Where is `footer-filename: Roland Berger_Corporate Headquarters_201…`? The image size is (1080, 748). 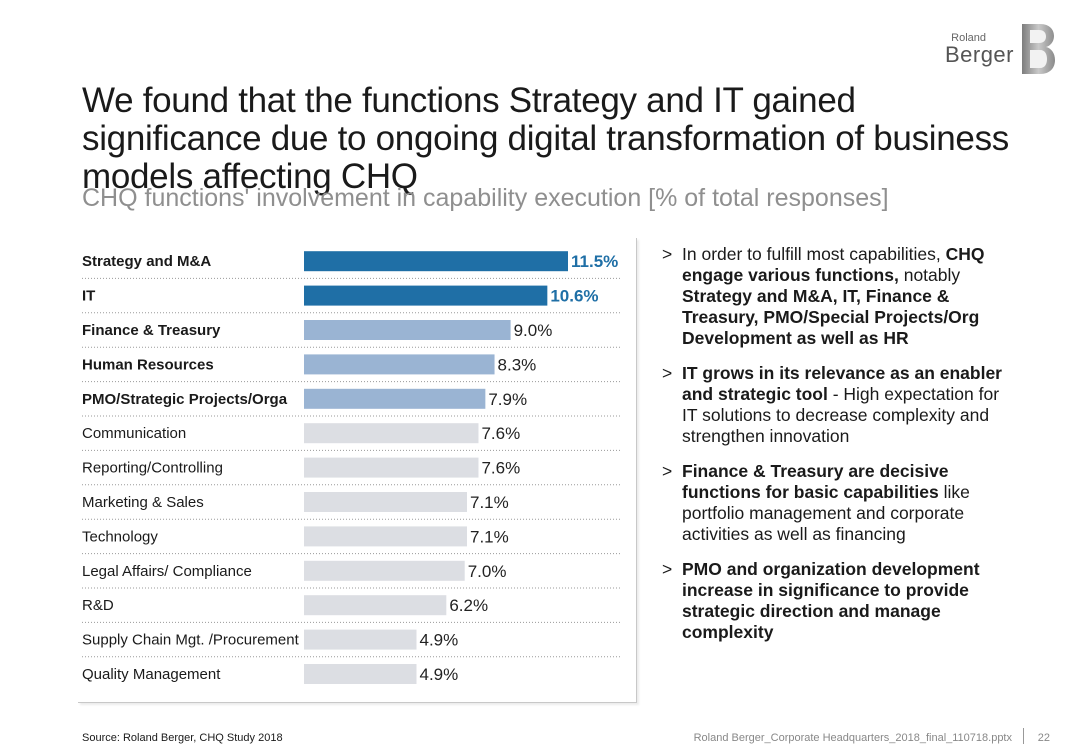
footer-filename: Roland Berger_Corporate Headquarters_201… is located at coordinates (852, 738).